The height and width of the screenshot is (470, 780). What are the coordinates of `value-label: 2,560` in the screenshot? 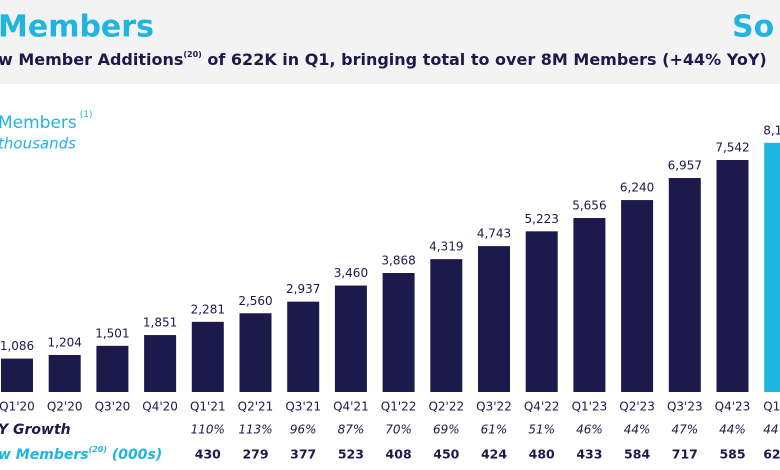 It's located at (255, 301).